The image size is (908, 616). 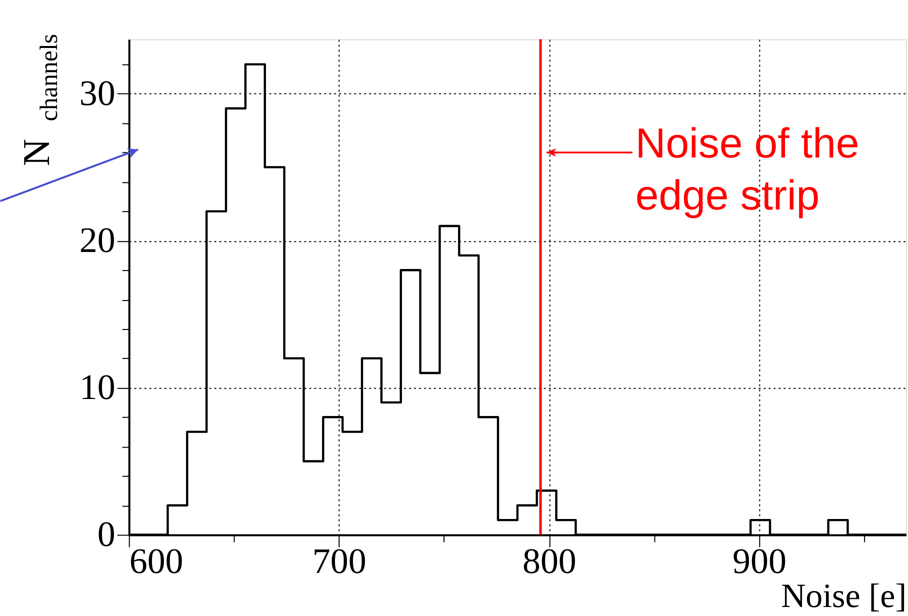 I want to click on x-tick-label: 600, so click(x=156, y=561).